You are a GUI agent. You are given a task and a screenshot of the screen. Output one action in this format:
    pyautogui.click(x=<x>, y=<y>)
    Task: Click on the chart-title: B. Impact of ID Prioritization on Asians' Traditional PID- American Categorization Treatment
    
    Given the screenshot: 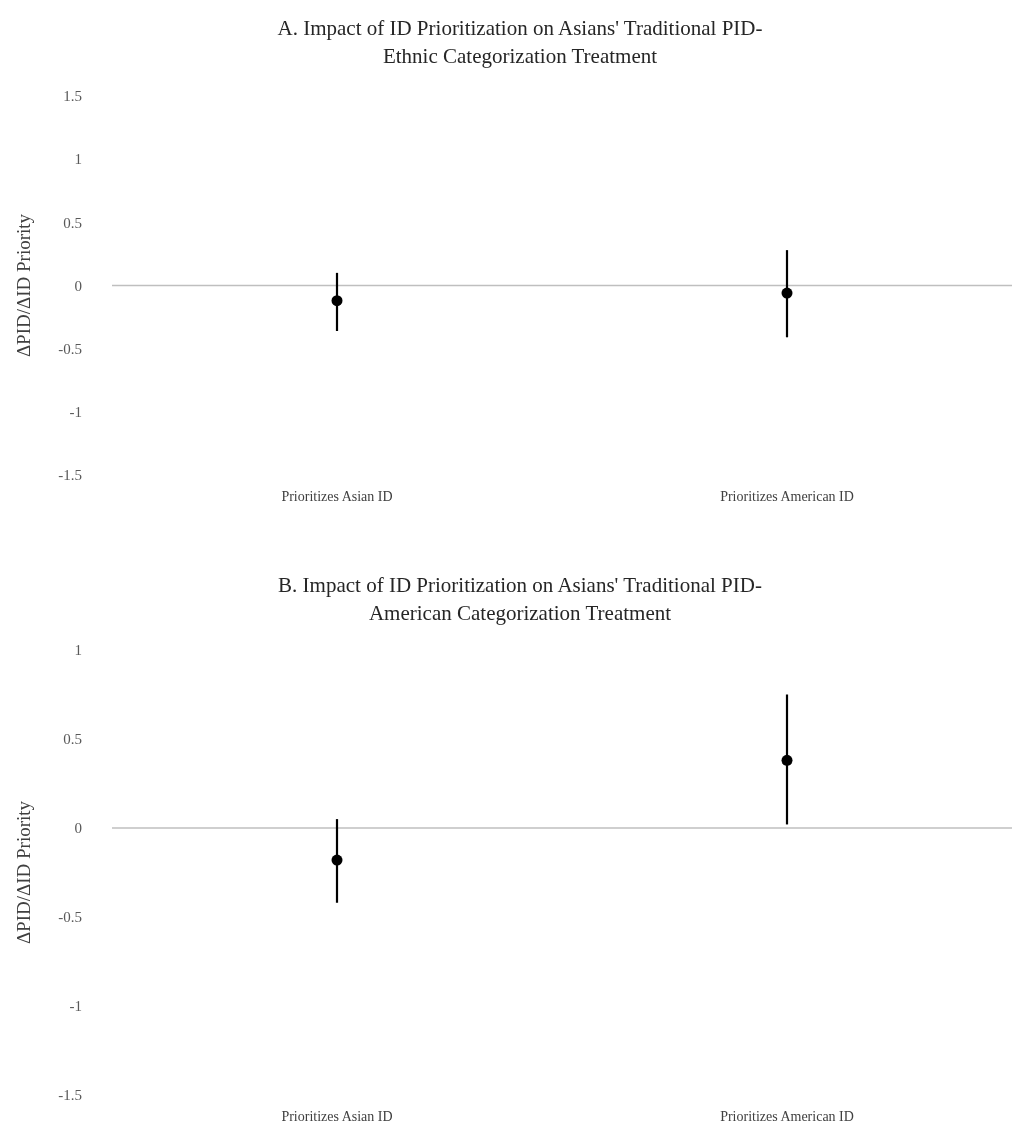 What is the action you would take?
    pyautogui.click(x=520, y=599)
    